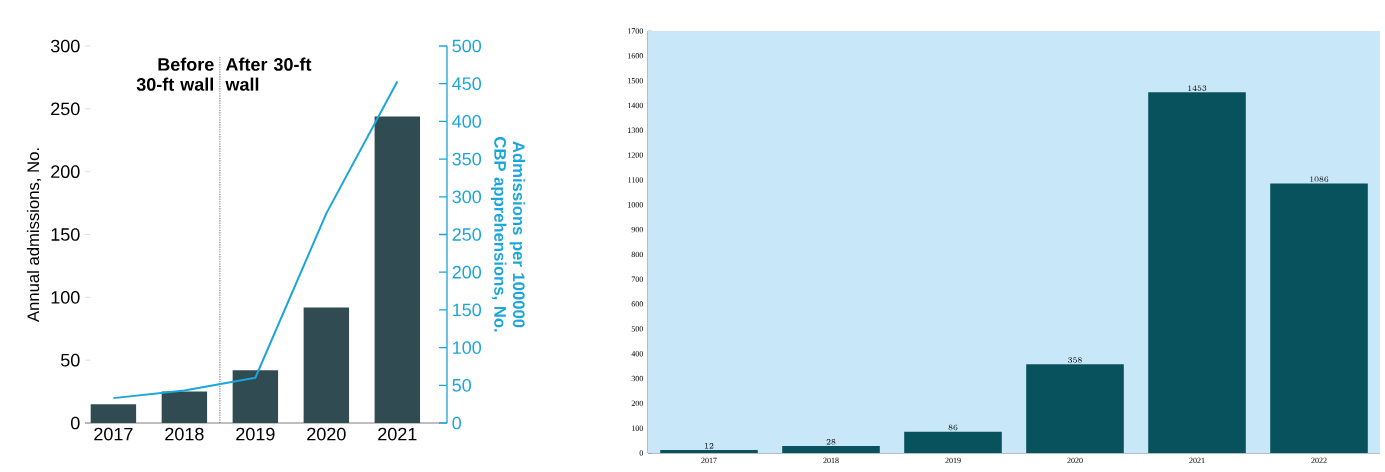 This screenshot has height=472, width=1385. I want to click on y2-tick-label: 150, so click(467, 310).